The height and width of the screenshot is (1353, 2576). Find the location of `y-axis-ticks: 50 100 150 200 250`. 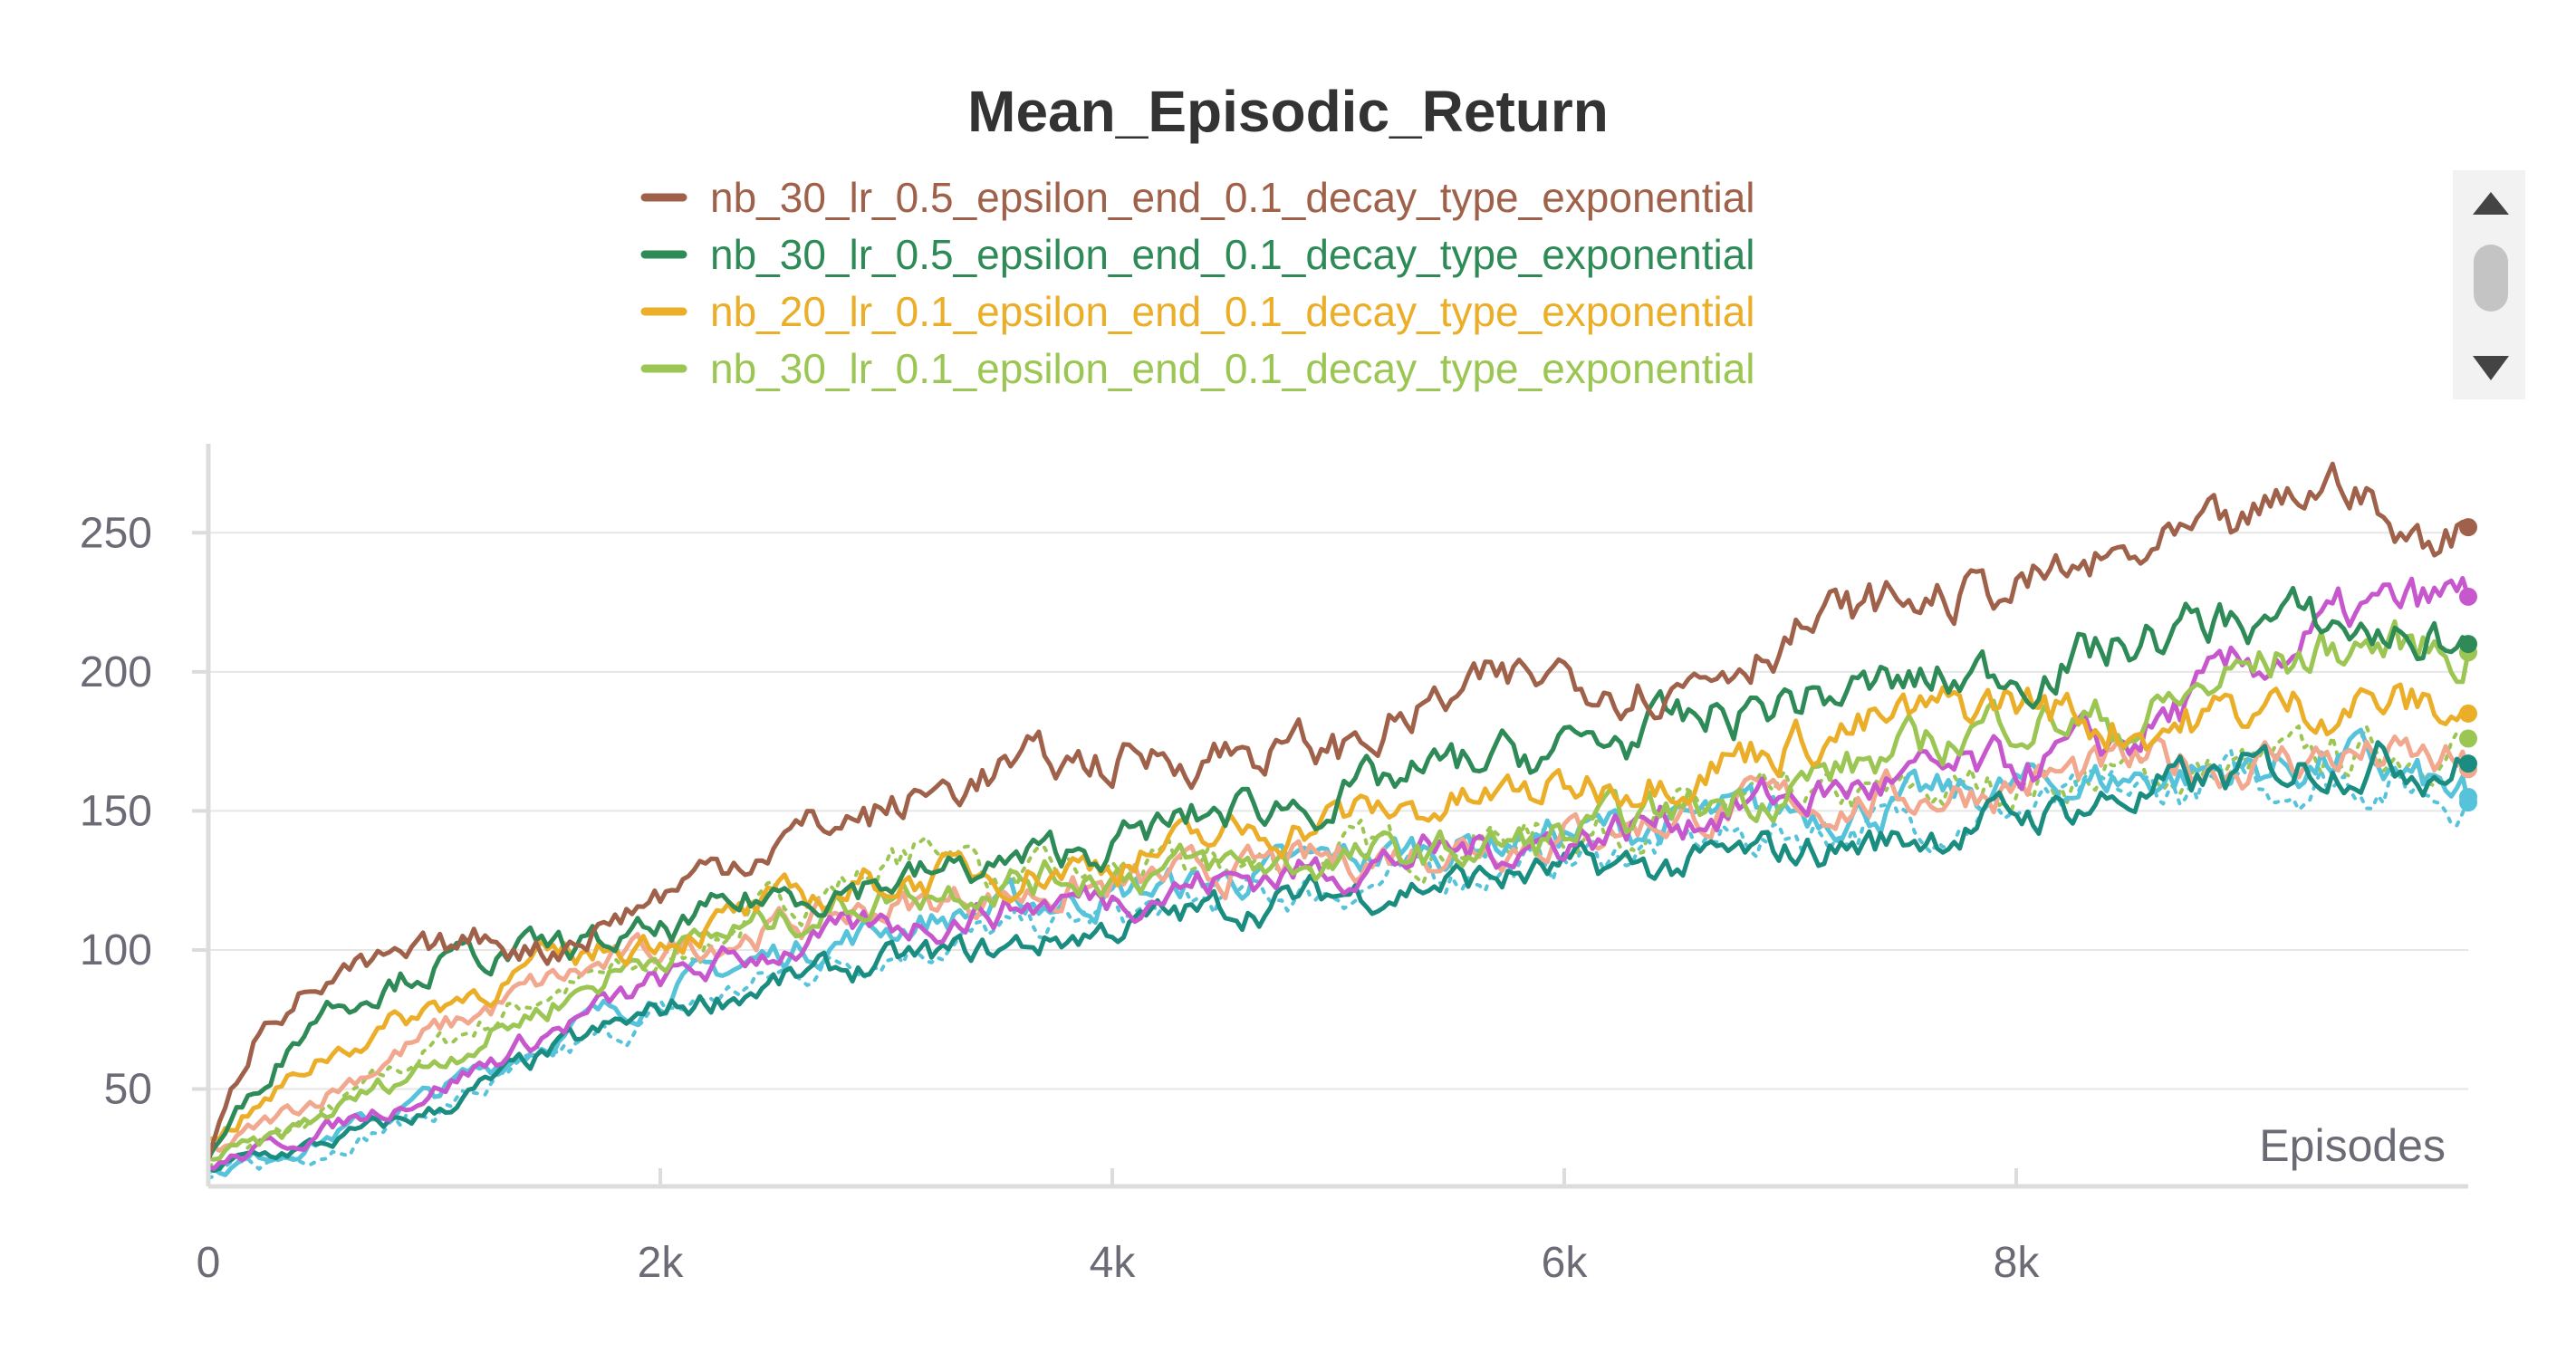

y-axis-ticks: 50 100 150 200 250 is located at coordinates (144, 812).